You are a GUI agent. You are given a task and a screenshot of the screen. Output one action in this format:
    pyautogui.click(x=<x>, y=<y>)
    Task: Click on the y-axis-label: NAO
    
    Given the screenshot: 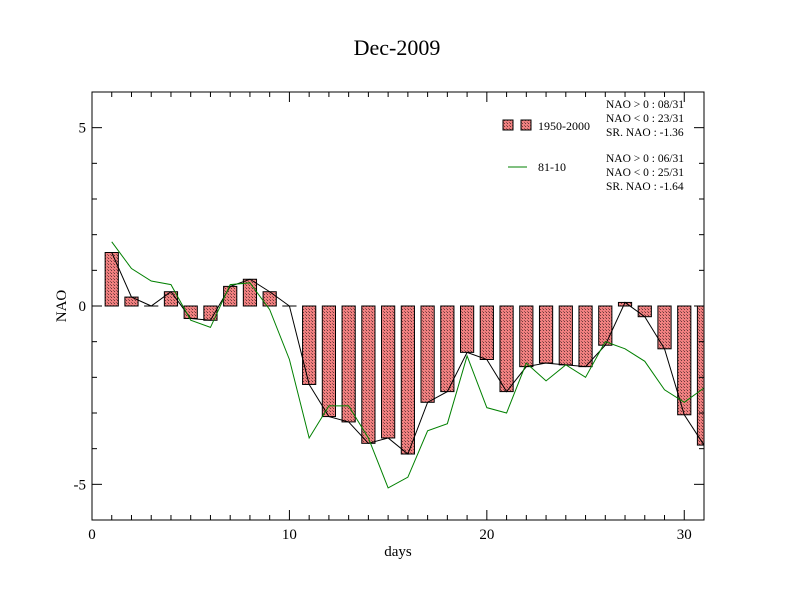 What is the action you would take?
    pyautogui.click(x=62, y=306)
    